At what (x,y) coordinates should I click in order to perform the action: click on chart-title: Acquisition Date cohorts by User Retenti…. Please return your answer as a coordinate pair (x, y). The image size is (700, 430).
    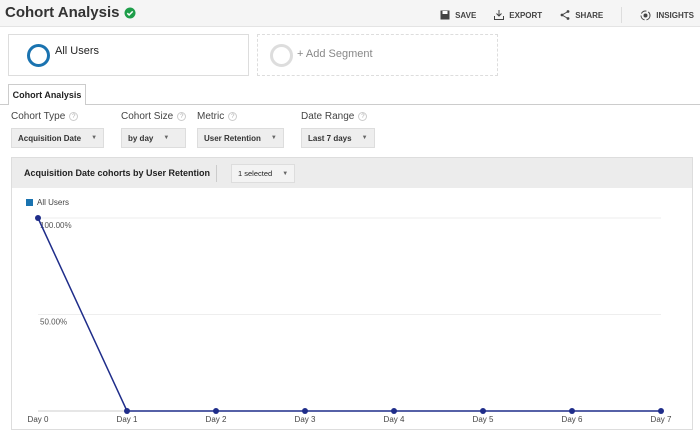
    Looking at the image, I should click on (117, 173).